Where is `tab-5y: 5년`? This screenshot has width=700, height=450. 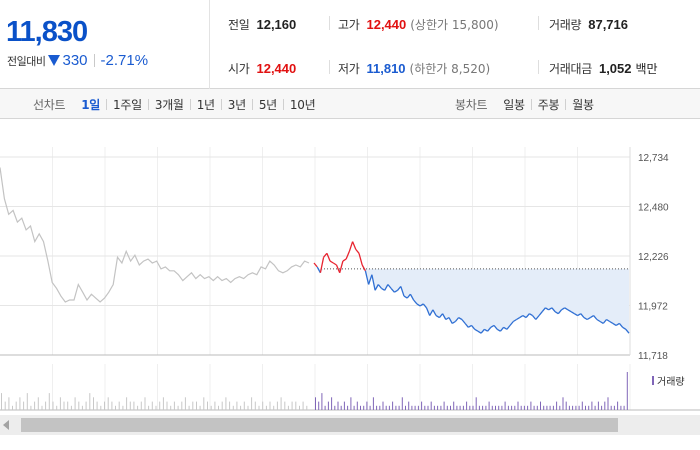 tab-5y: 5년 is located at coordinates (267, 104).